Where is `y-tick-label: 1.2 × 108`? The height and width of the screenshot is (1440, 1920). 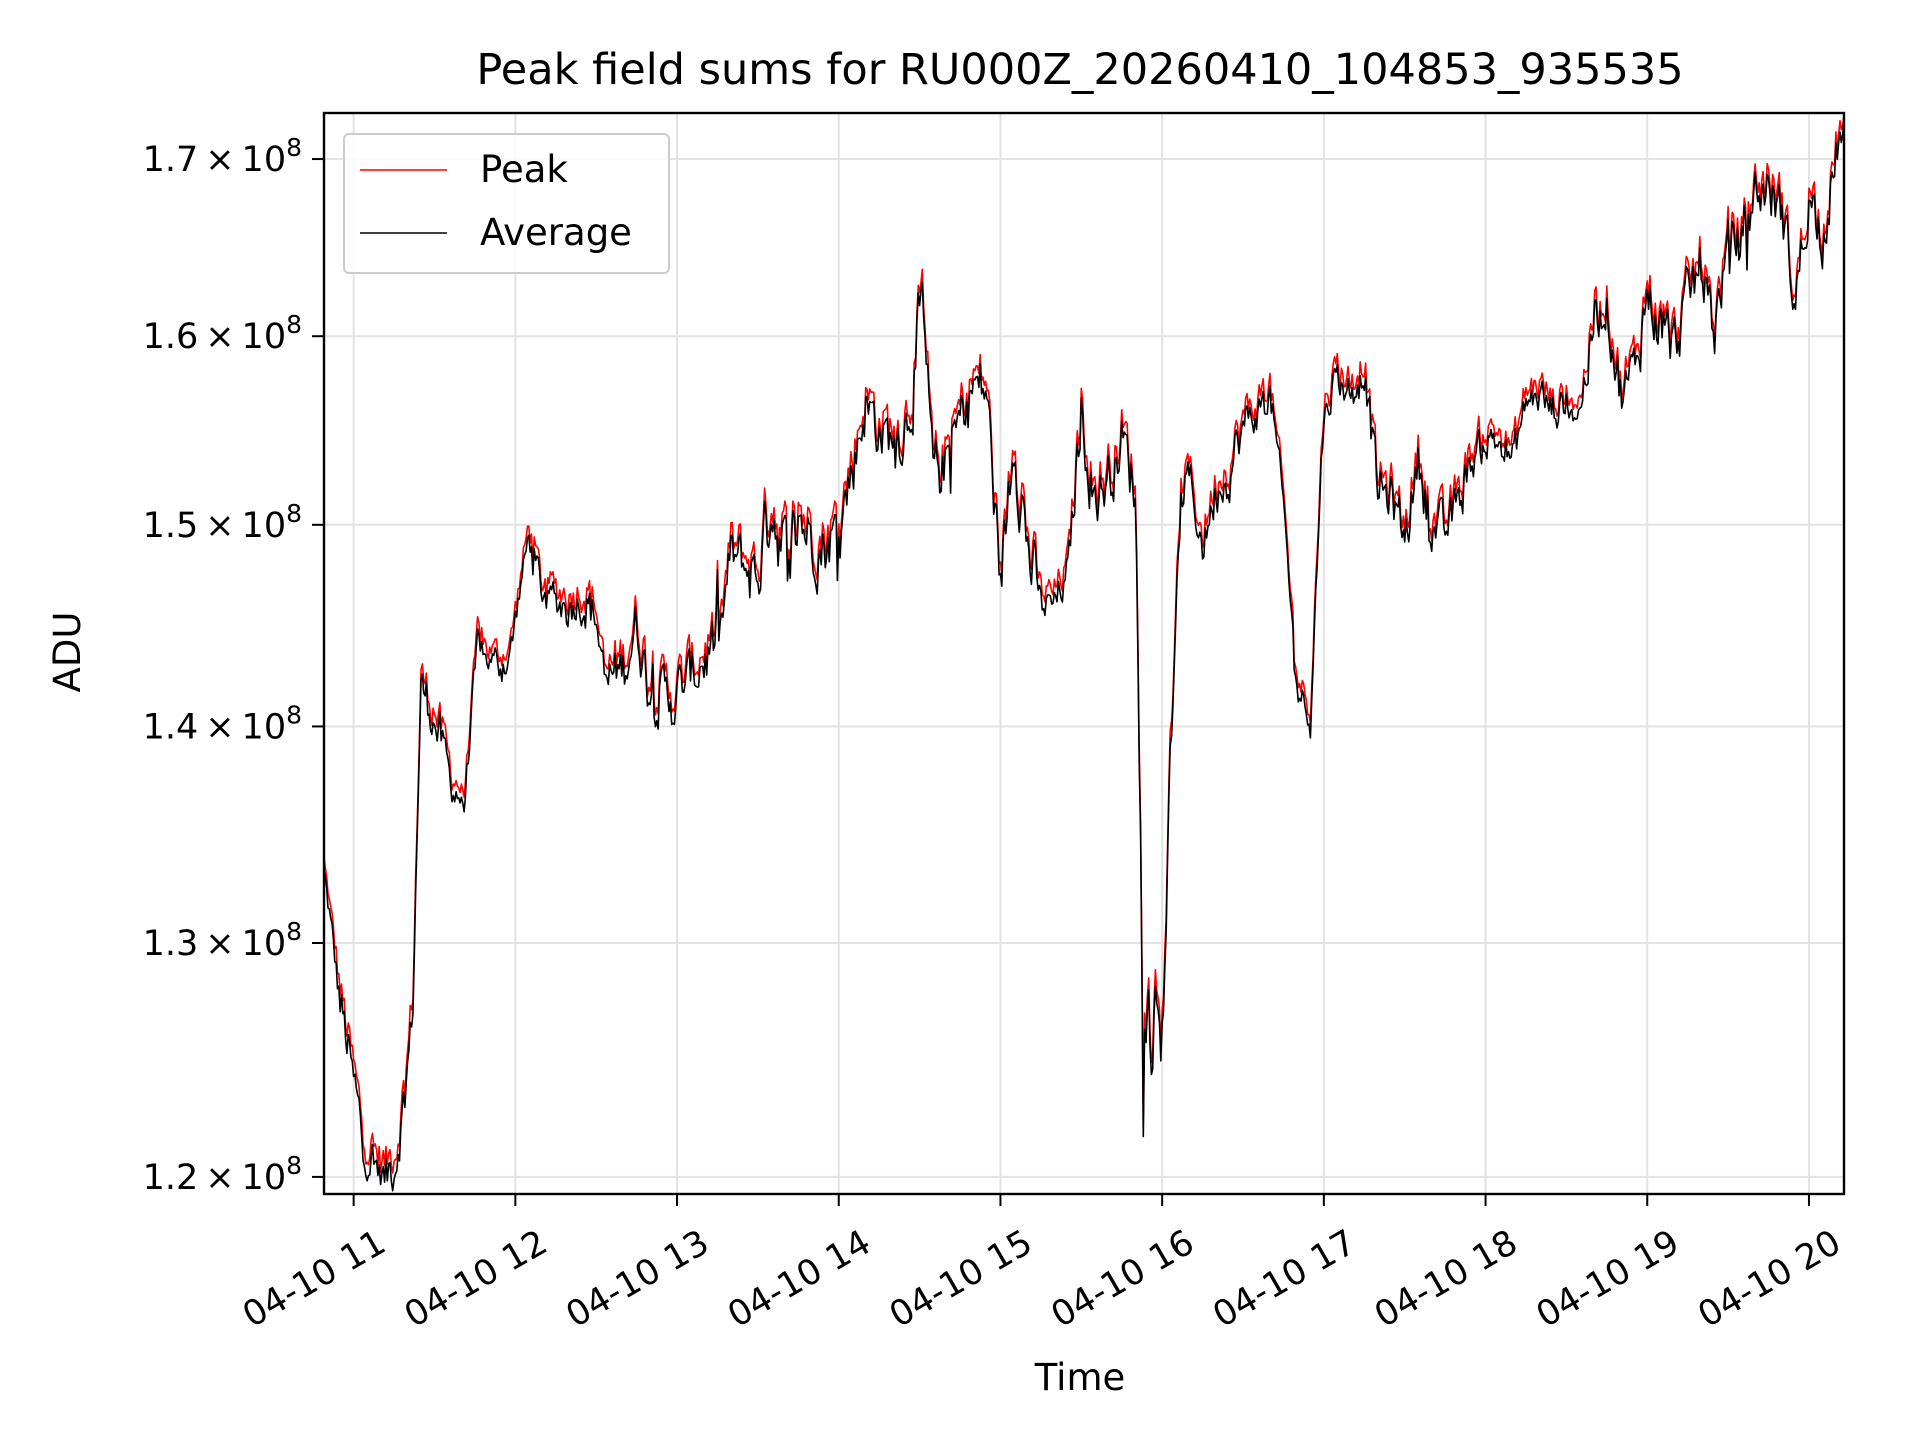
y-tick-label: 1.2 × 108 is located at coordinates (222, 1174).